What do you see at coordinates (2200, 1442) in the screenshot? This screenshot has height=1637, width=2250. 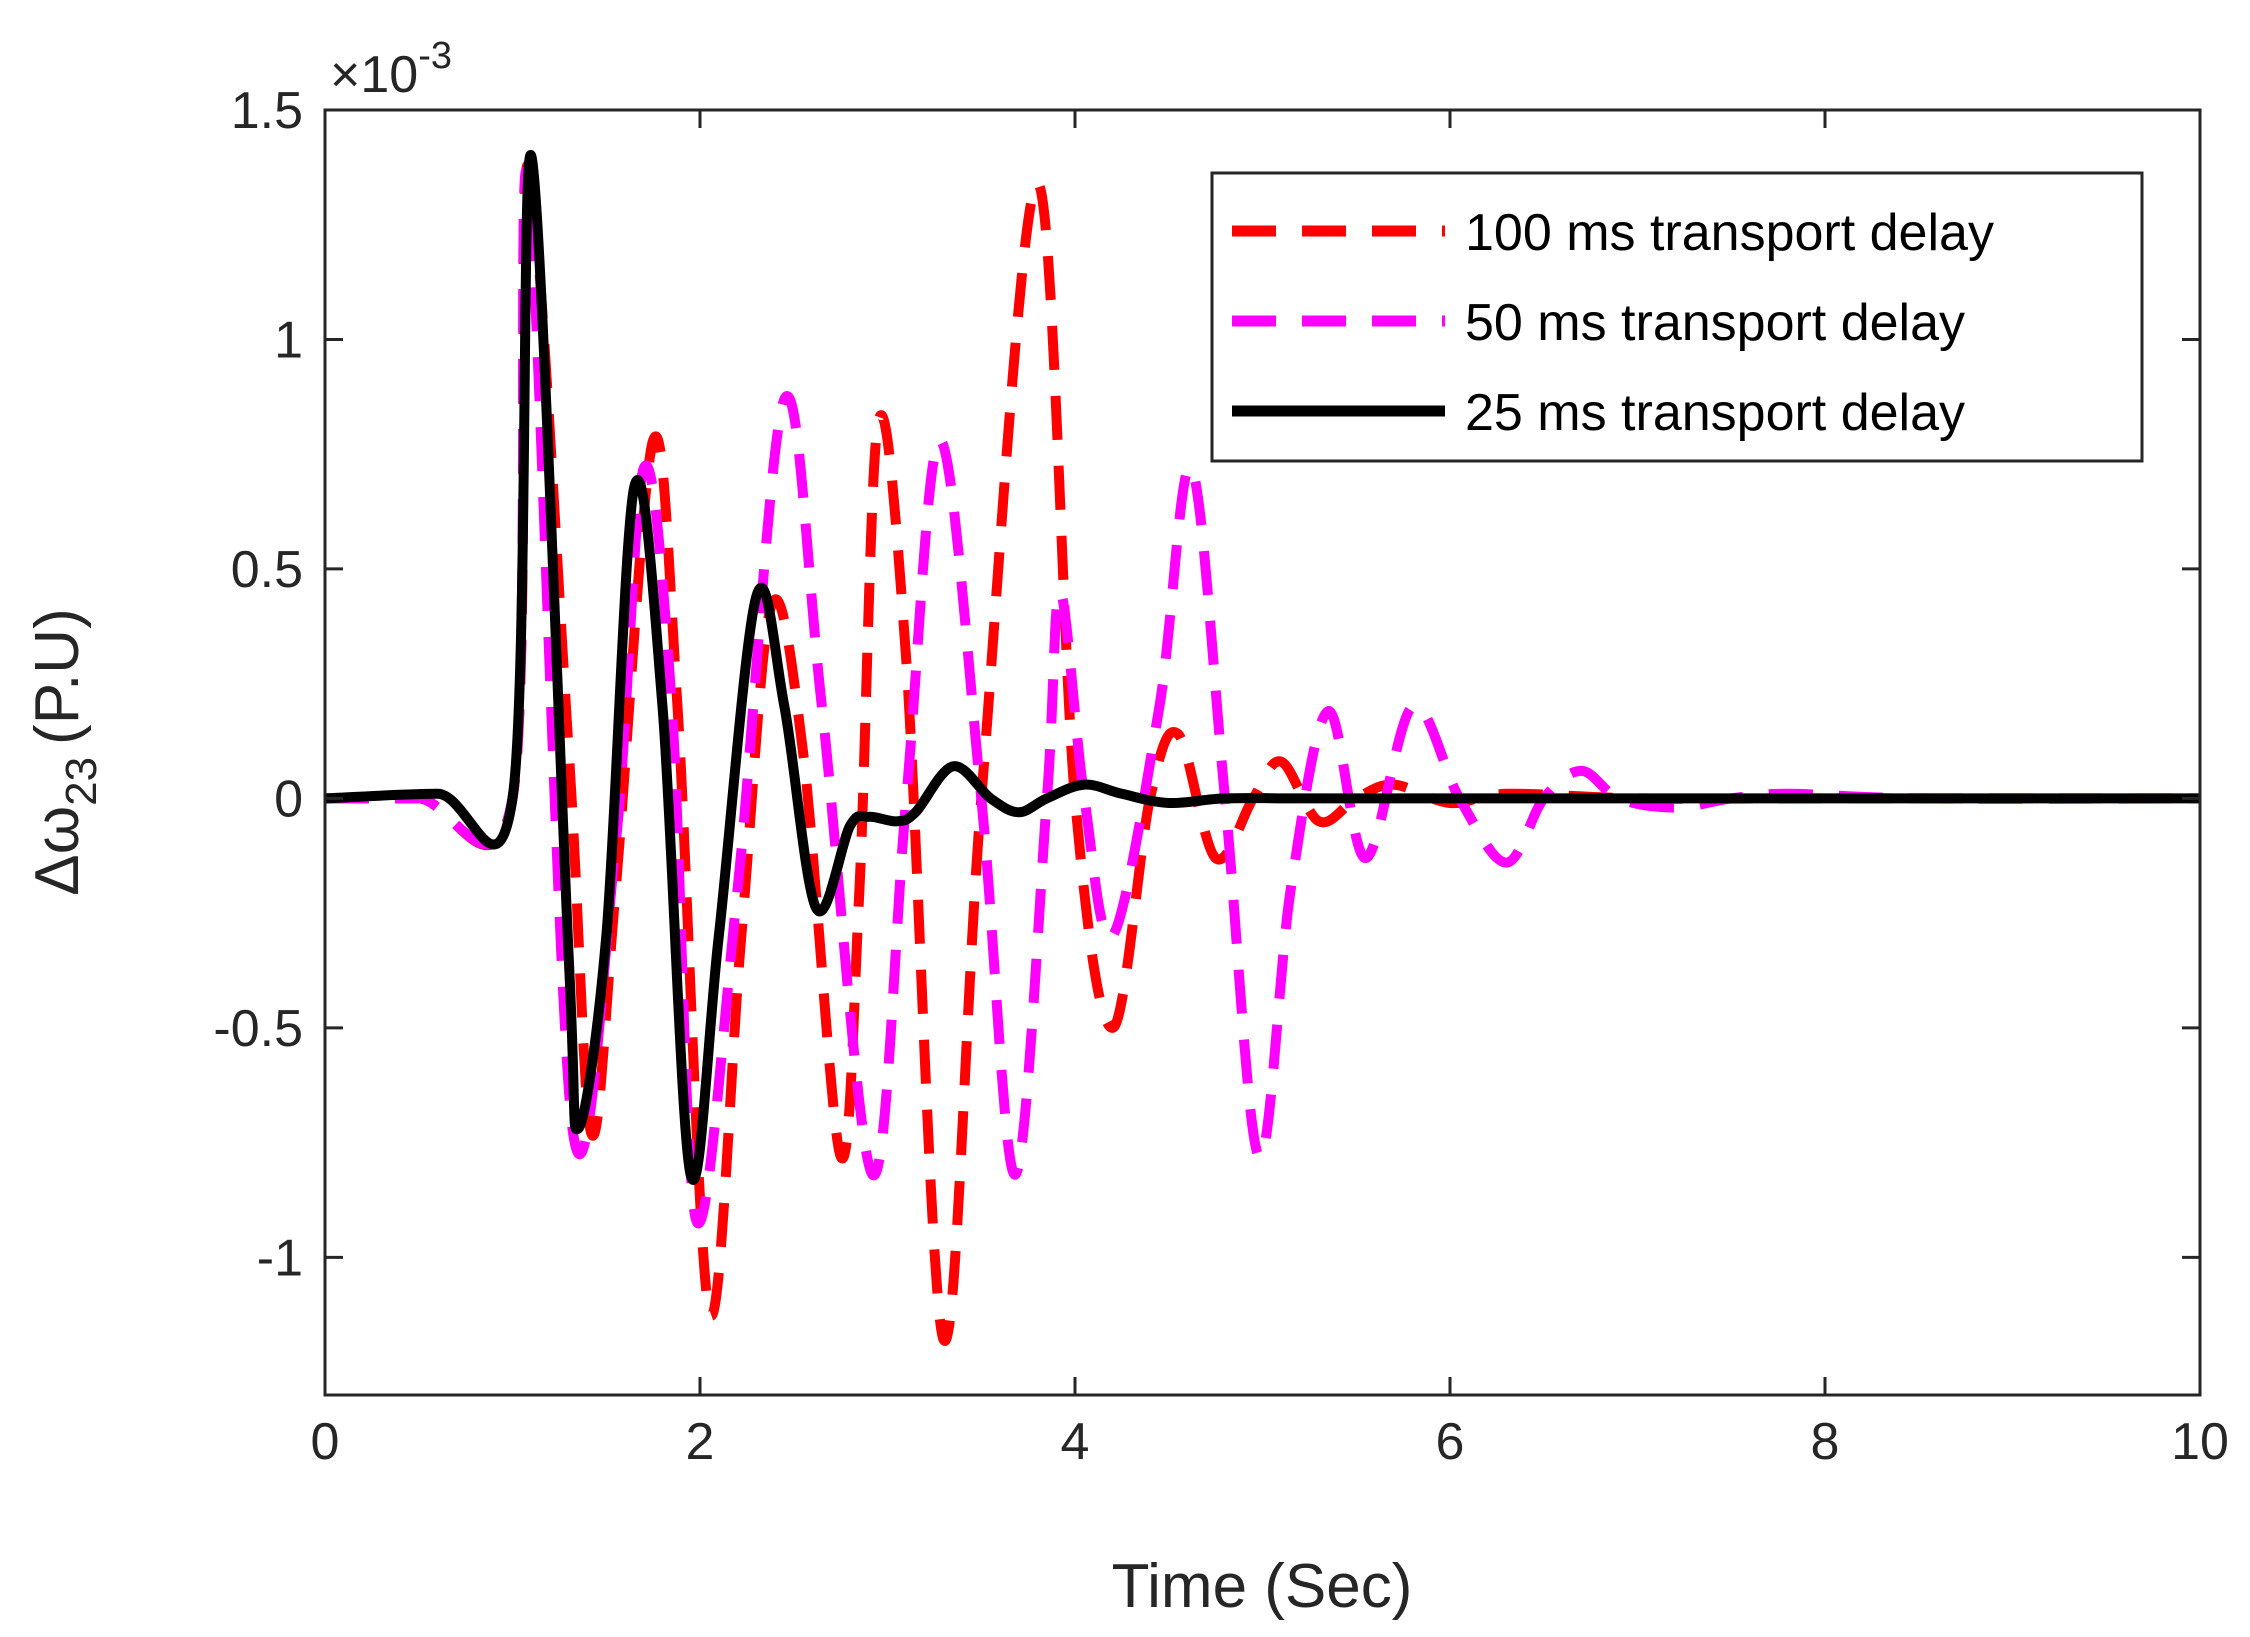 I see `x-tick-label: 10` at bounding box center [2200, 1442].